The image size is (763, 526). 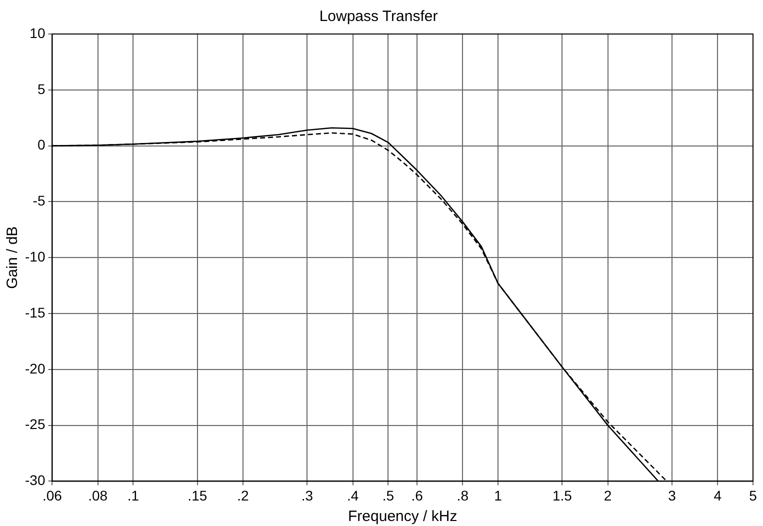 What do you see at coordinates (98, 495) in the screenshot?
I see `x-tick-label: .08` at bounding box center [98, 495].